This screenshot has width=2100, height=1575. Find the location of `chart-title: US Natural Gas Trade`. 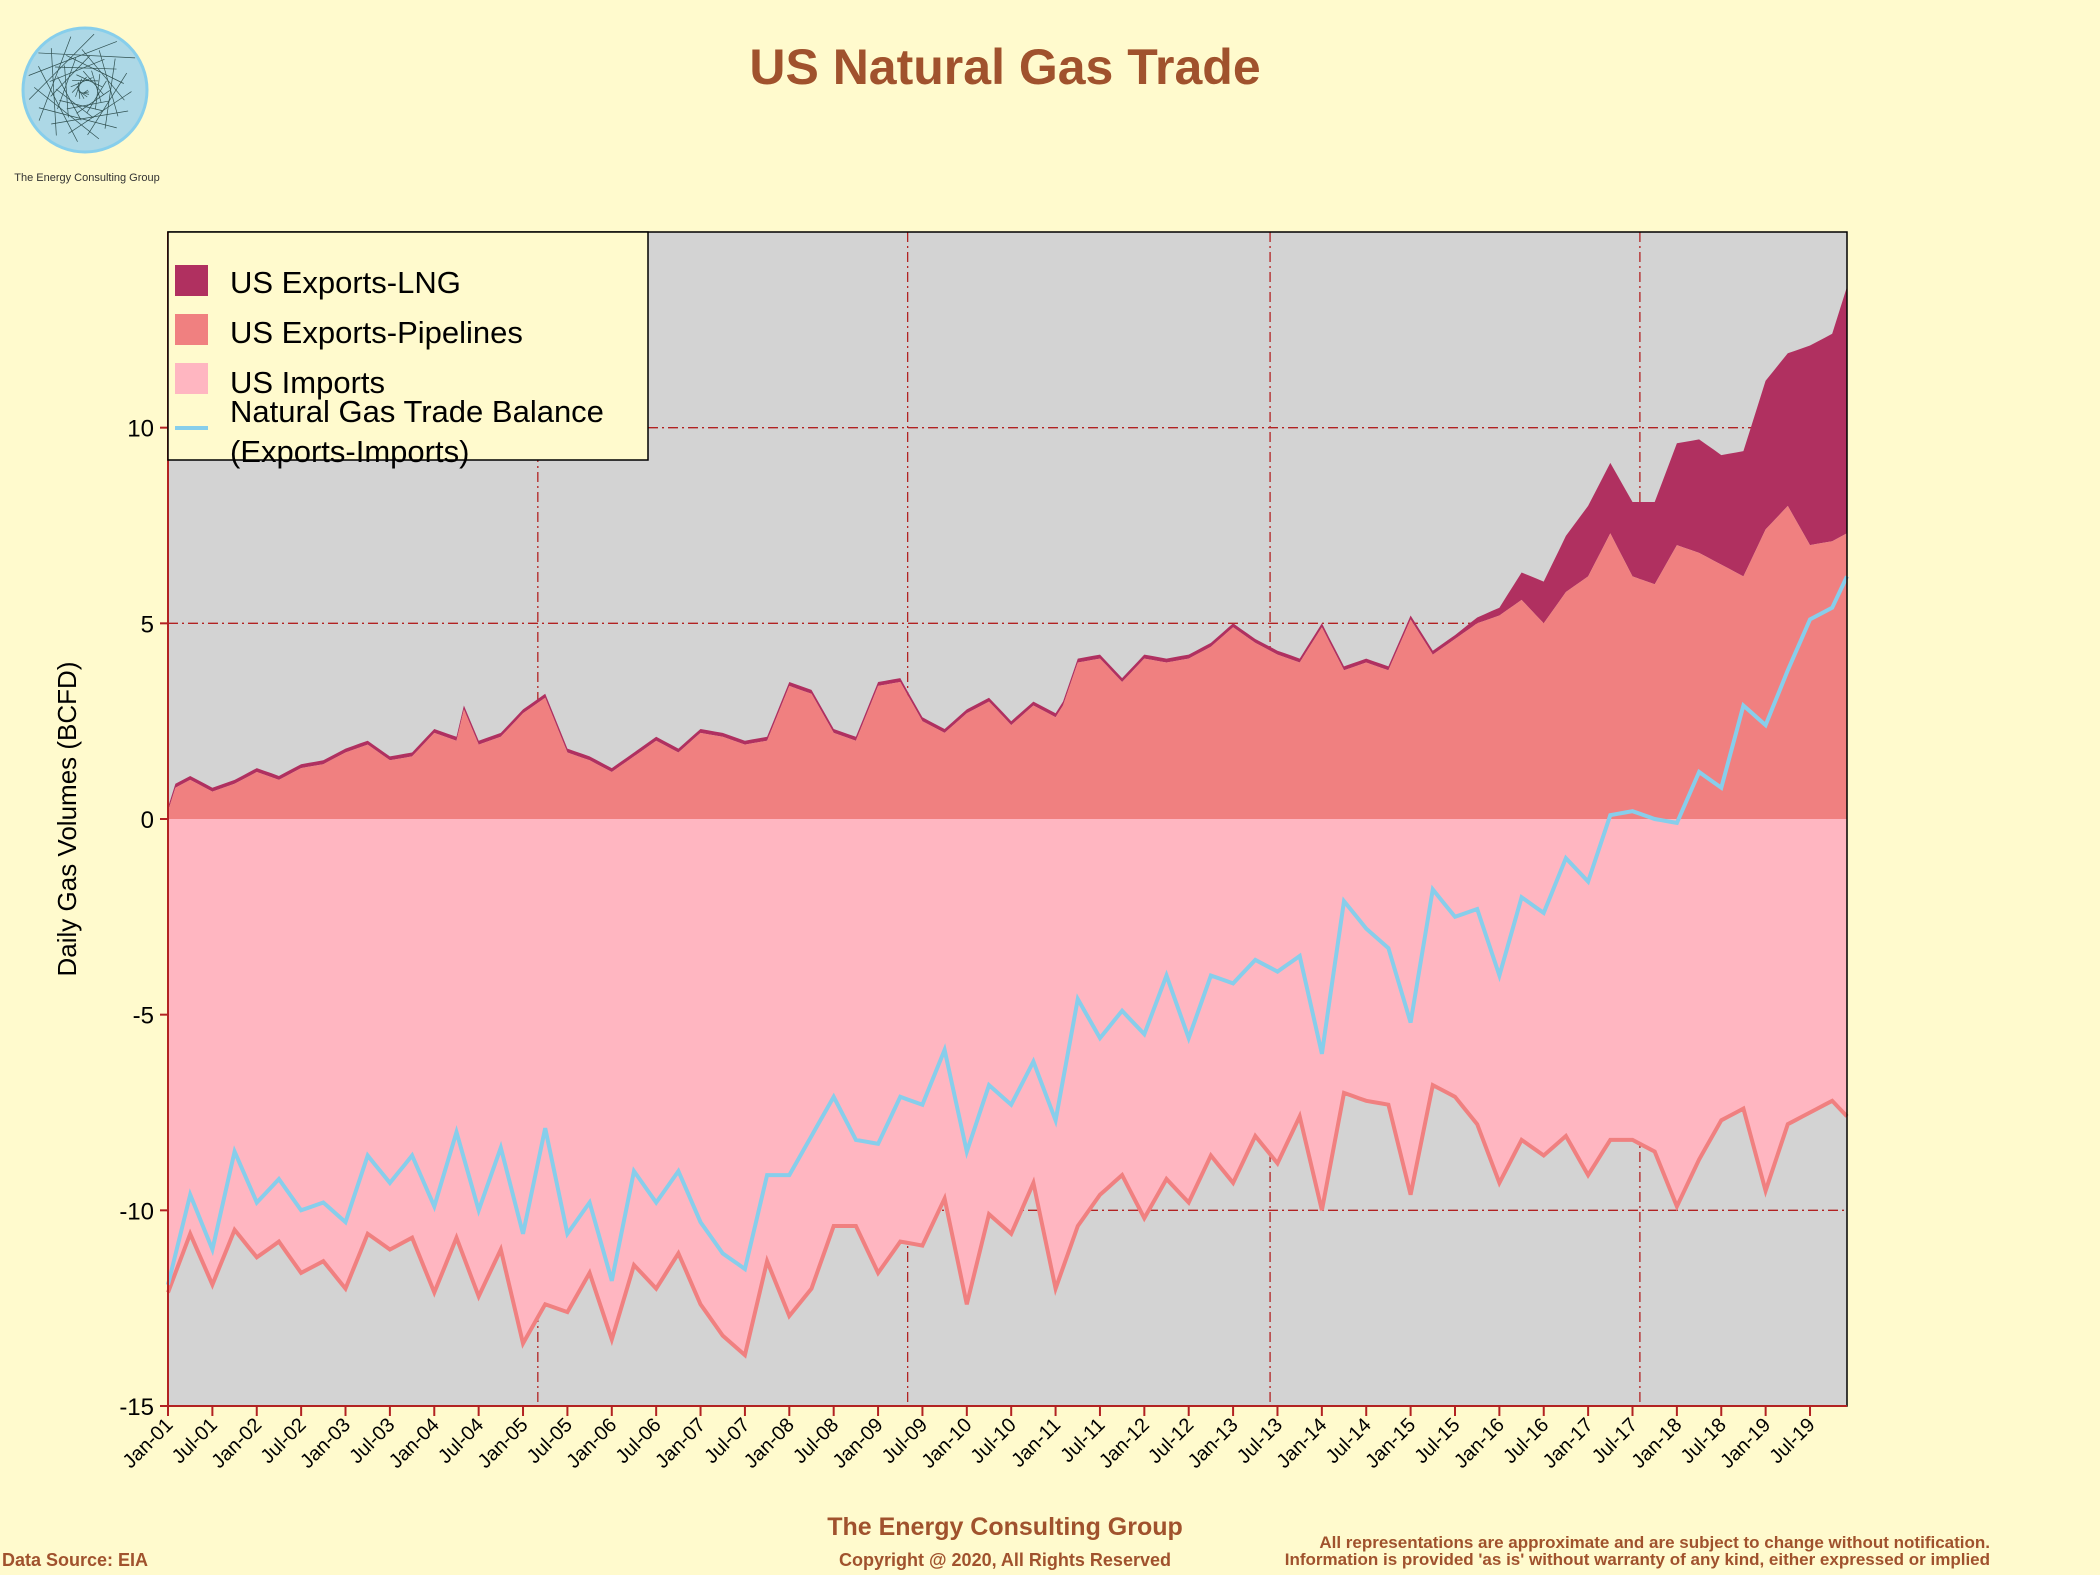

chart-title: US Natural Gas Trade is located at coordinates (1005, 67).